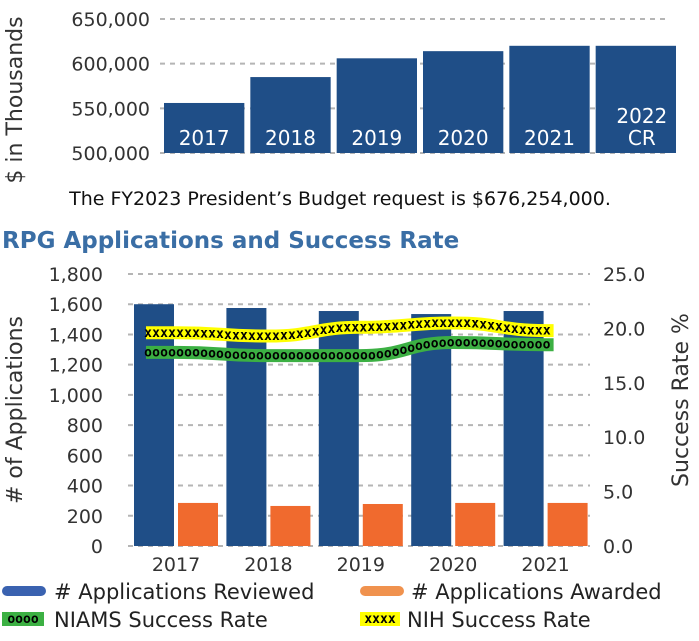  What do you see at coordinates (268, 565) in the screenshot?
I see `applications-x-tick-label: 2018` at bounding box center [268, 565].